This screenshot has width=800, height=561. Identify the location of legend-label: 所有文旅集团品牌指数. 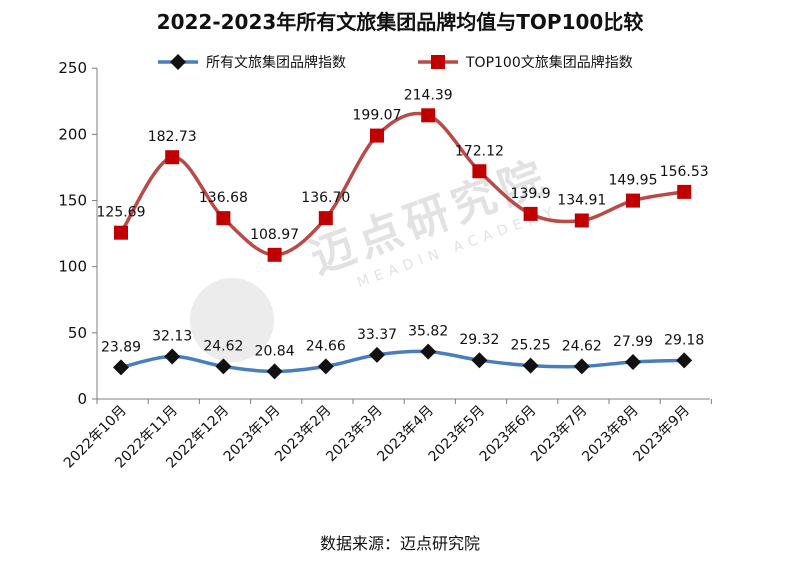
(276, 62).